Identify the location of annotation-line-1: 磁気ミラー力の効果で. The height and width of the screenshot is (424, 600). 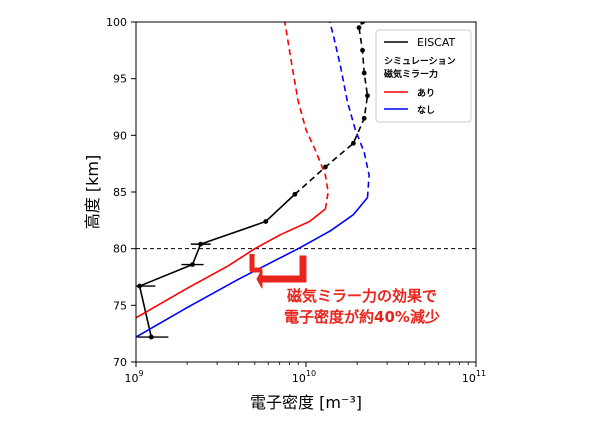
(362, 296).